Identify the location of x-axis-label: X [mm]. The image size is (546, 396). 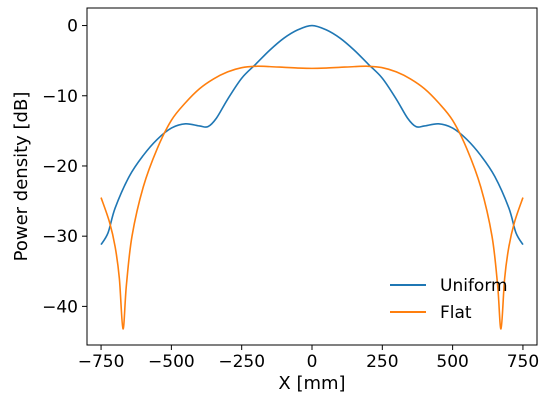
(311, 383).